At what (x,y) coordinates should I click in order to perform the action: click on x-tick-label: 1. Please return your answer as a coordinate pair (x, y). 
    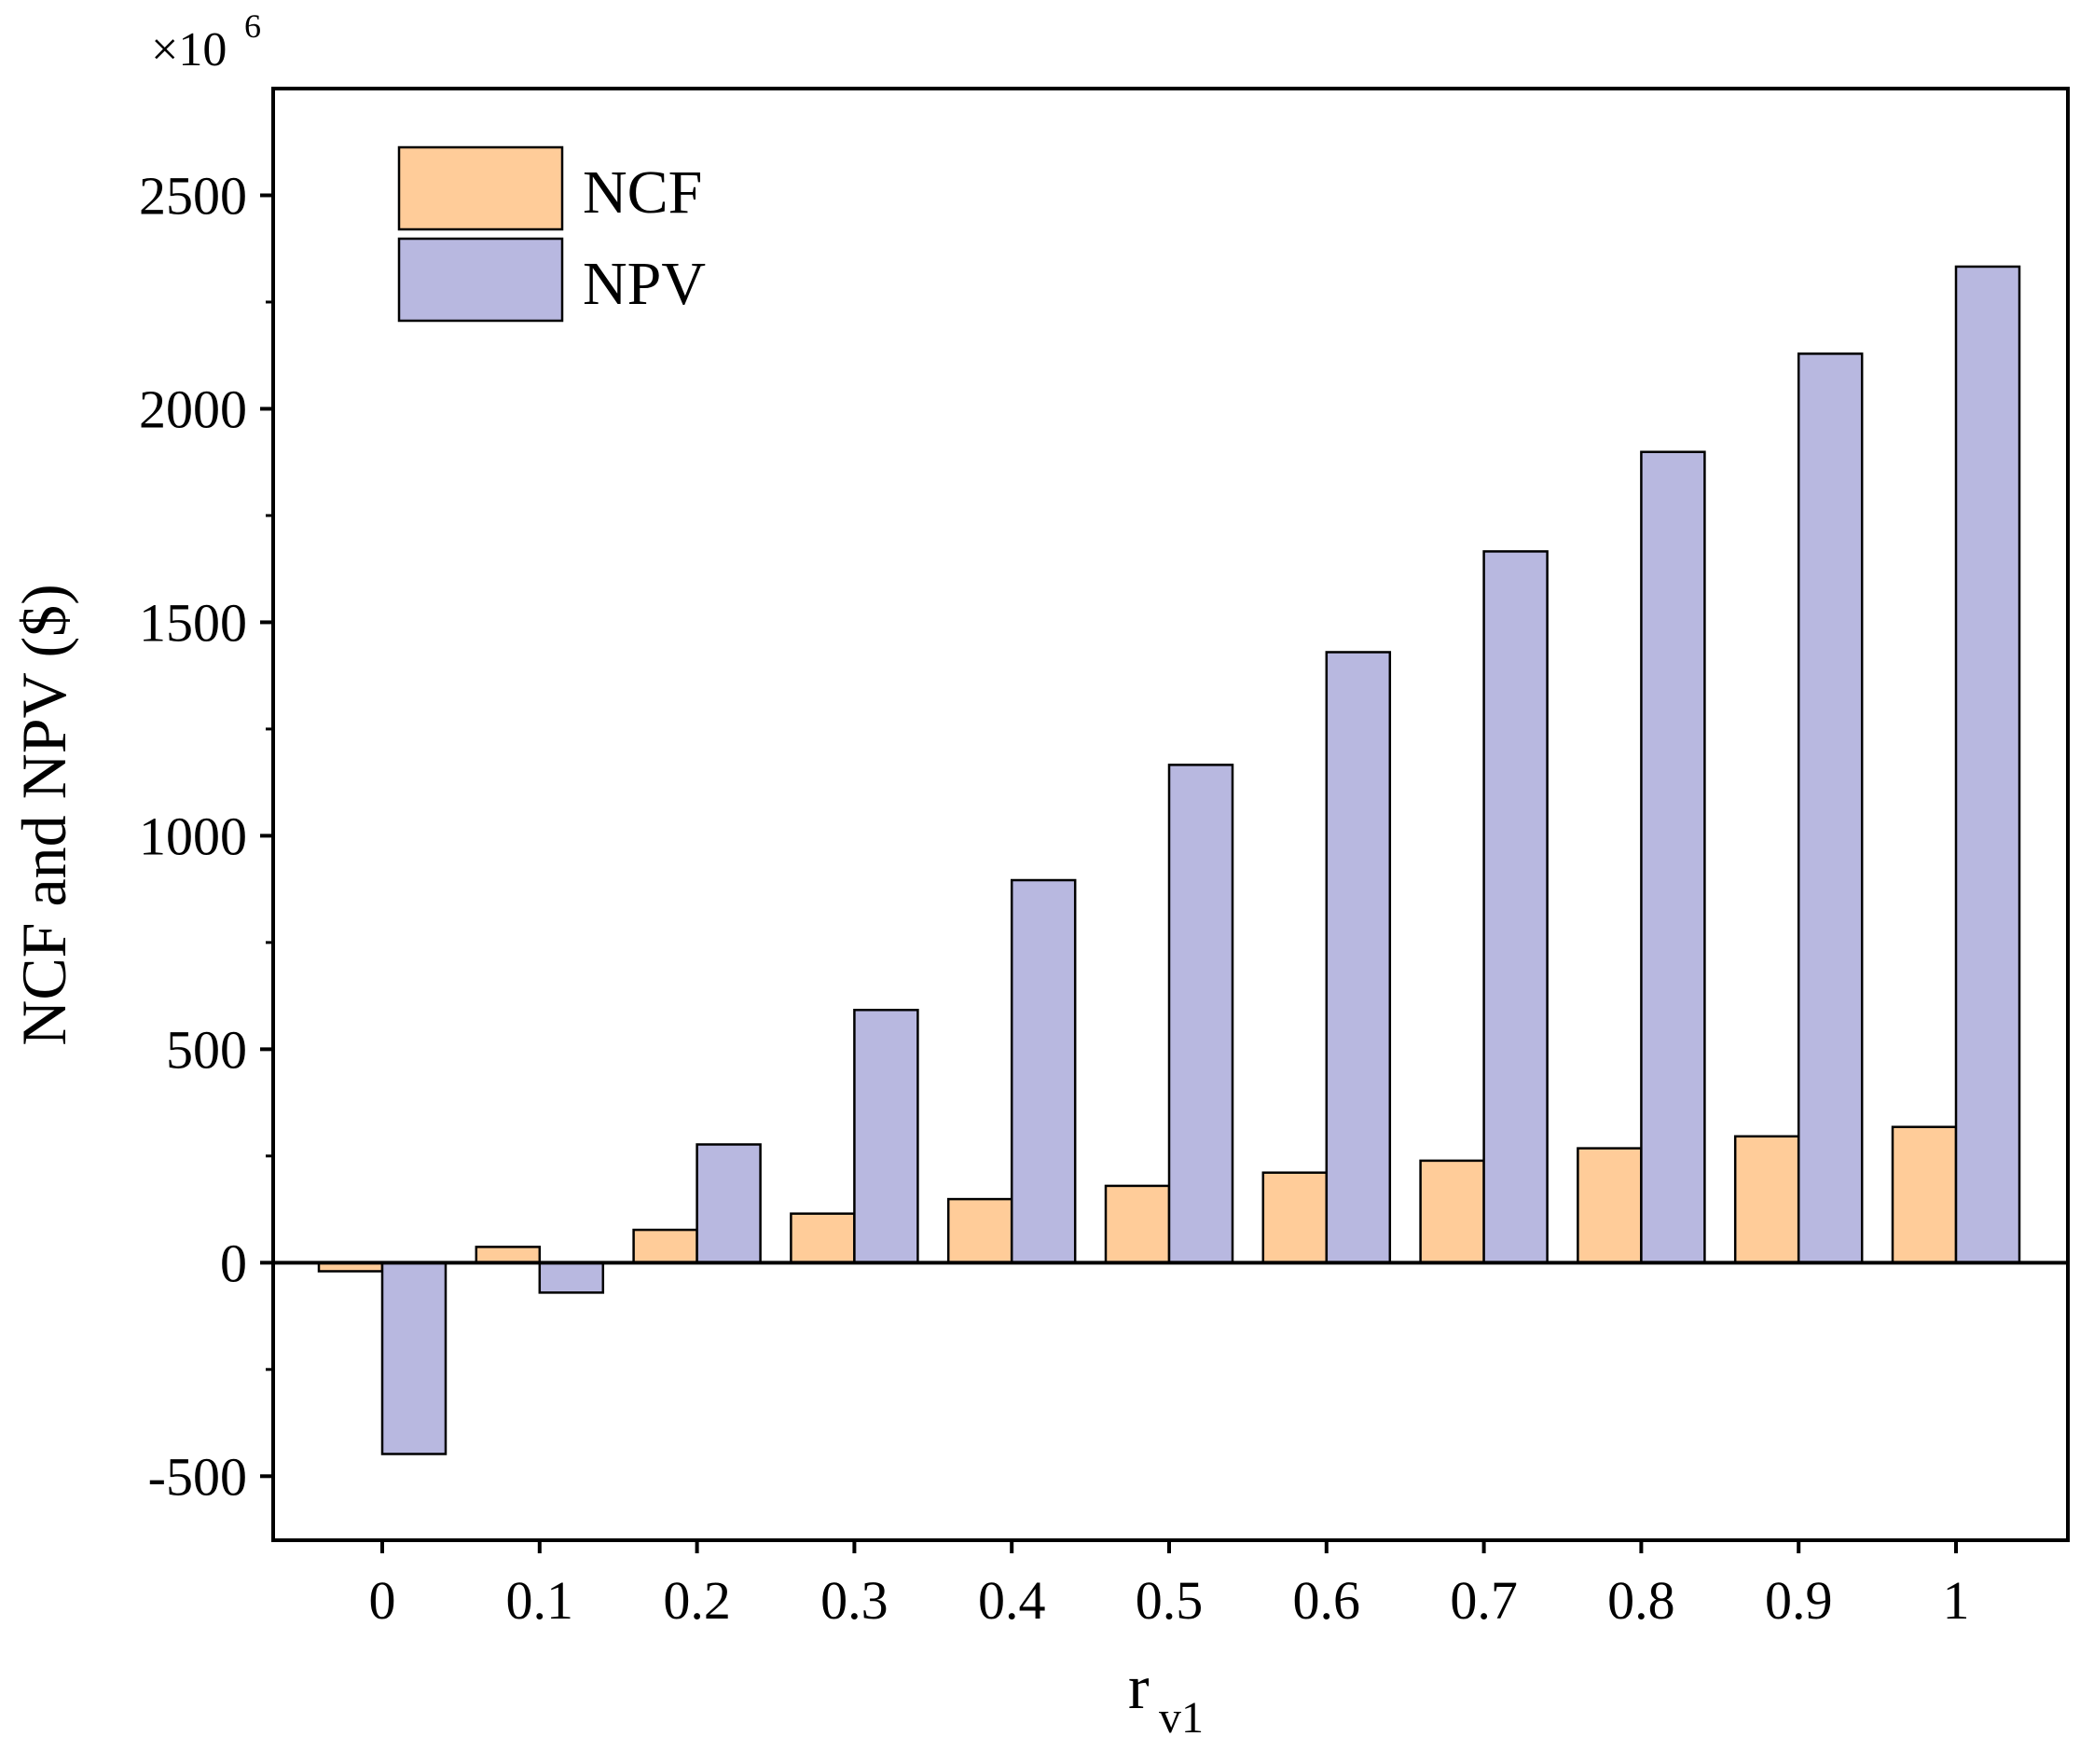
    Looking at the image, I should click on (1957, 1600).